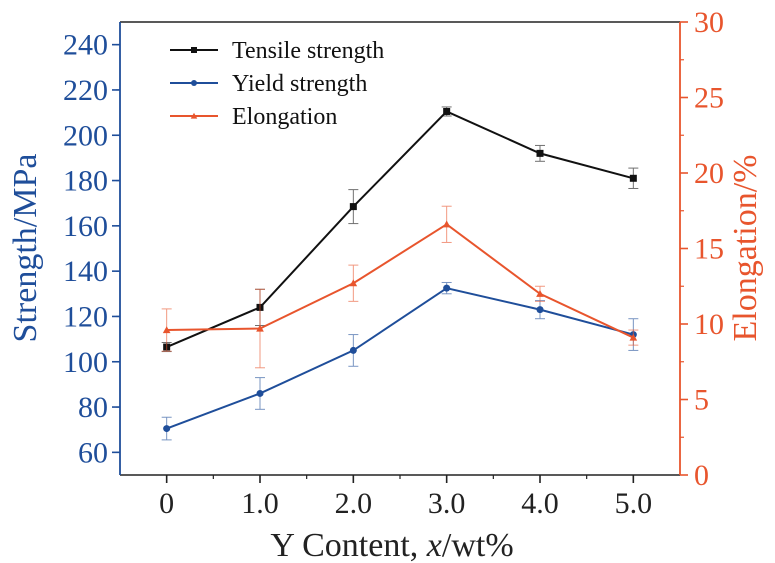  Describe the element at coordinates (85, 362) in the screenshot. I see `y-tick-label-left: 100` at that location.